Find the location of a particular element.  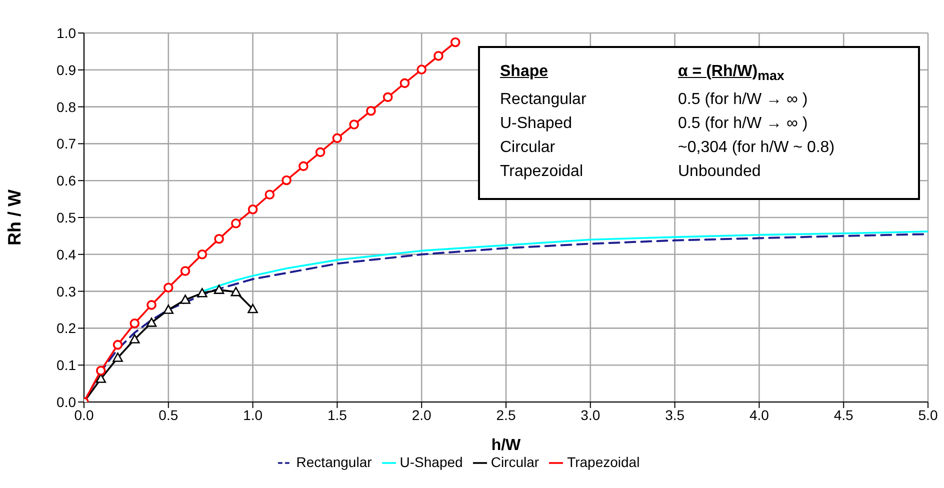

y-tick-label: 0.2 is located at coordinates (66, 328).